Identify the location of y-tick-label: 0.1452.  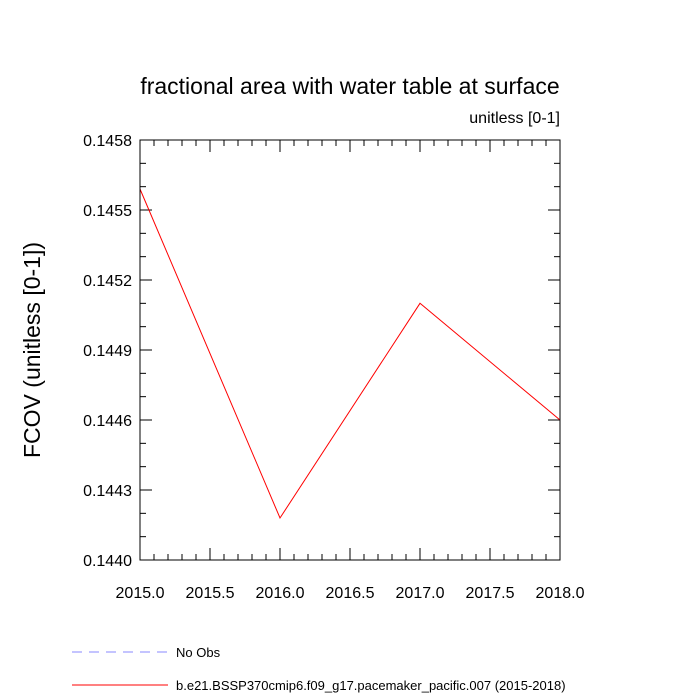
(107, 281).